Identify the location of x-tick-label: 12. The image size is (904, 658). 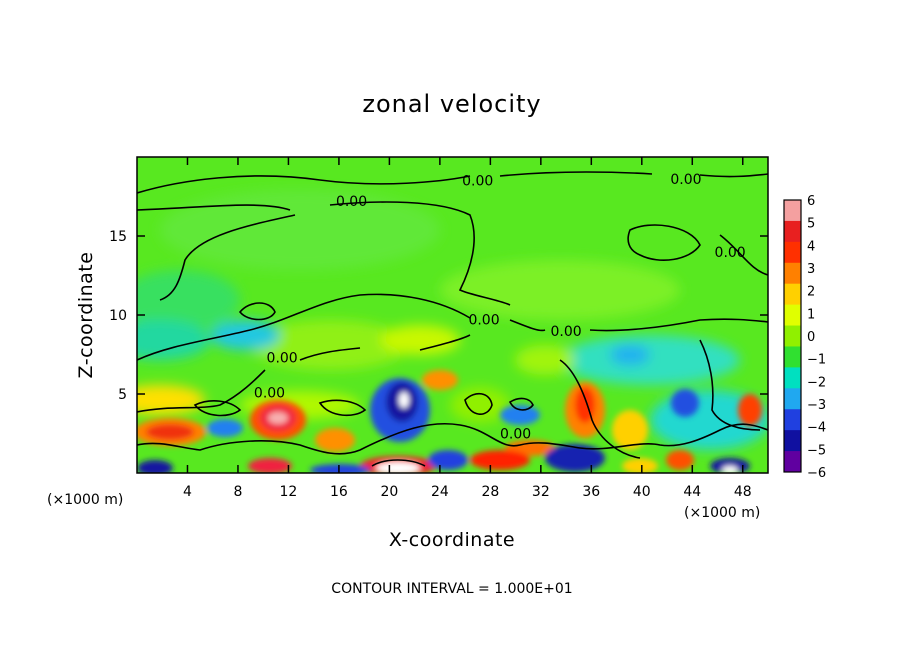
(289, 492).